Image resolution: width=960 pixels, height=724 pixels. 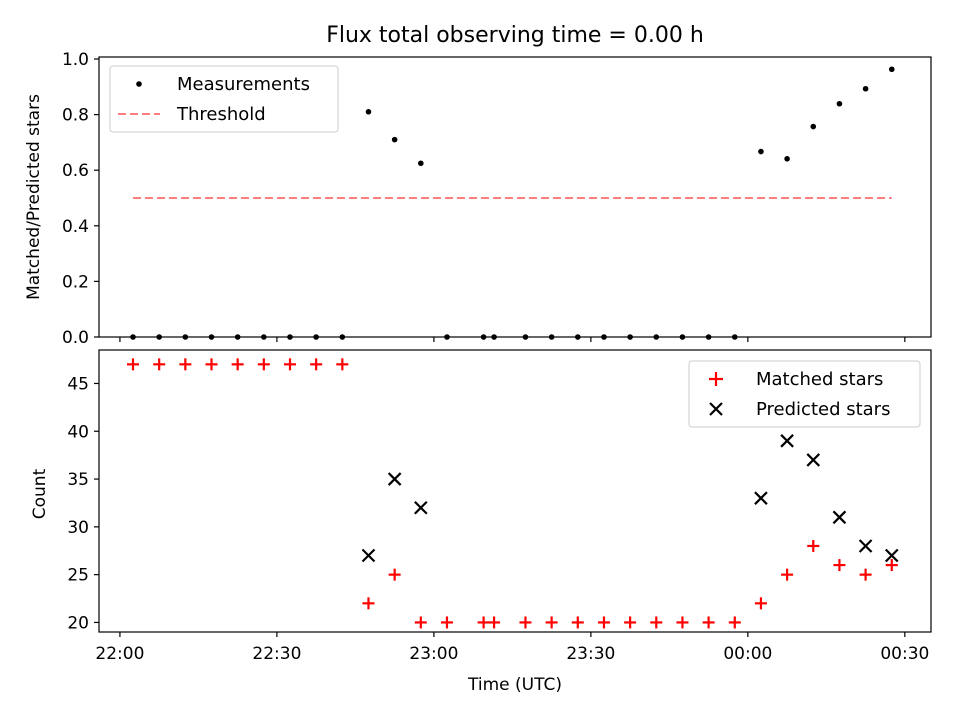 What do you see at coordinates (80, 199) in the screenshot?
I see `top-y-ticks: 0.0 0.2 0.4 0.6 0.8 1.0` at bounding box center [80, 199].